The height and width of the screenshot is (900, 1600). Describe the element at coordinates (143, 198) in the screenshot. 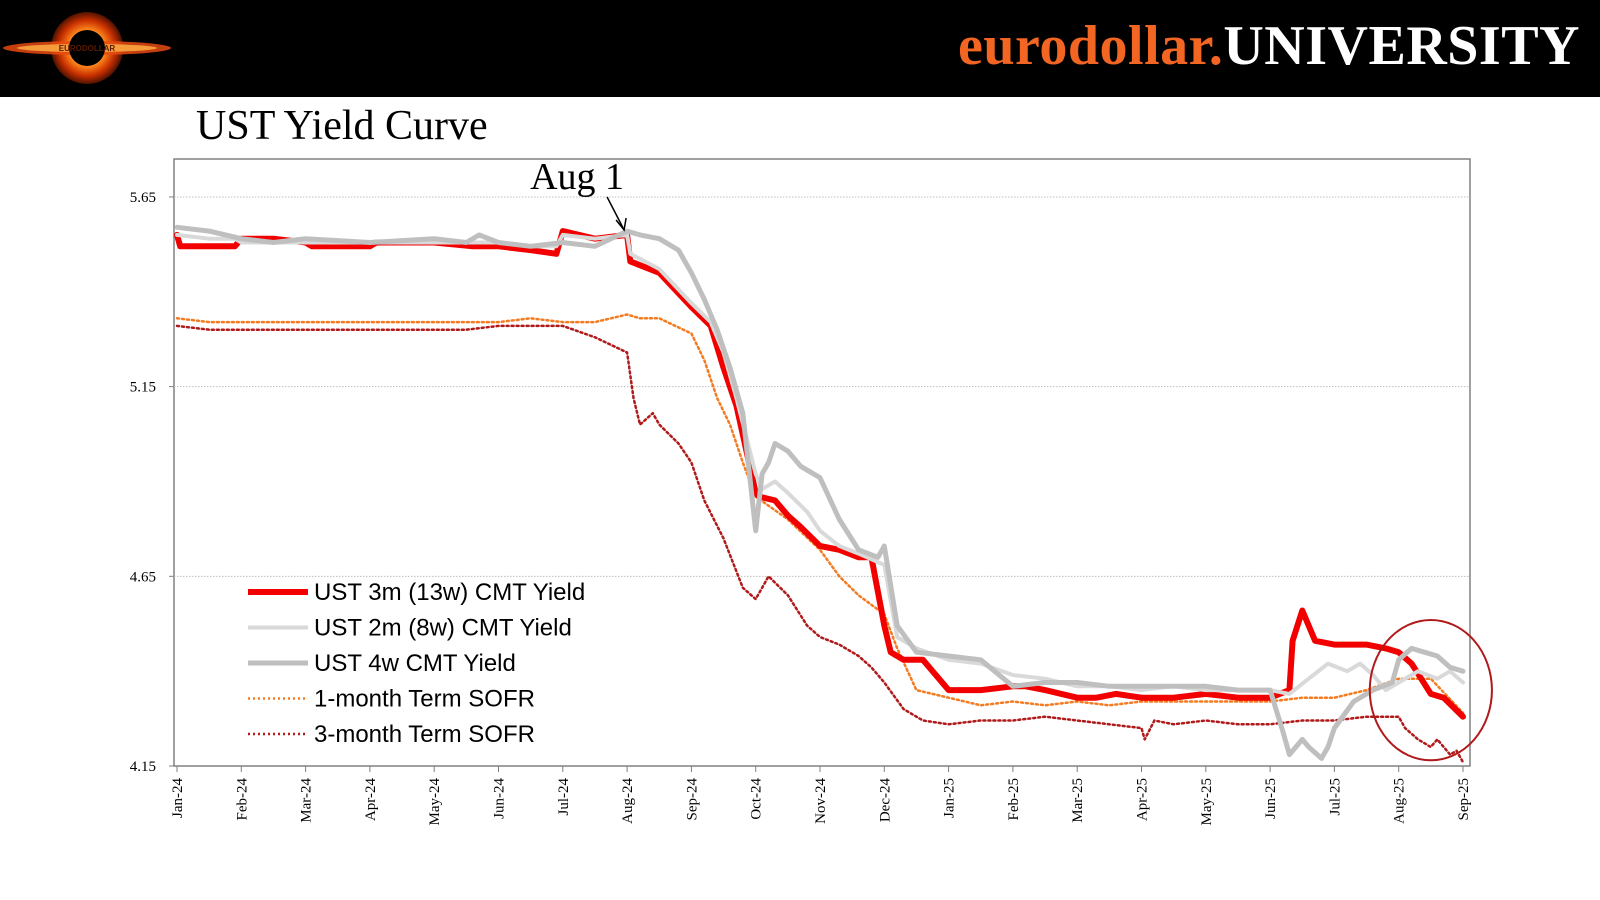

I see `y-tick-label-3: 5.65` at that location.